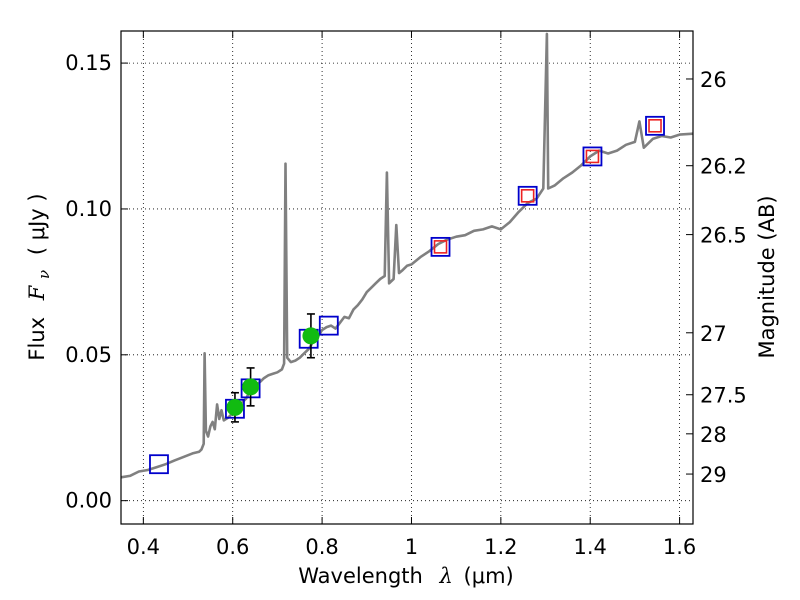 The height and width of the screenshot is (600, 800). What do you see at coordinates (411, 547) in the screenshot?
I see `x-tick-label: 1` at bounding box center [411, 547].